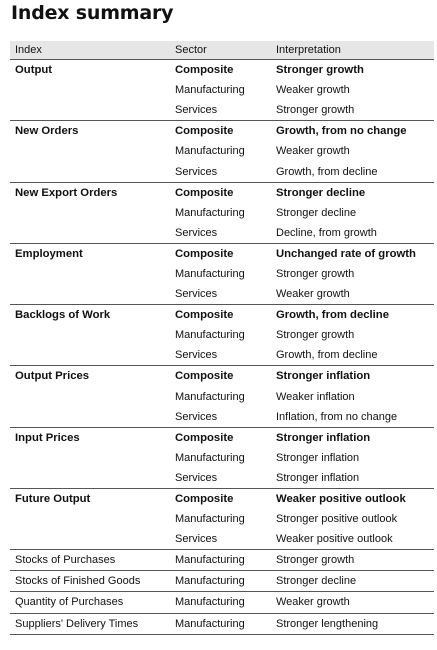 The width and height of the screenshot is (437, 650). I want to click on index-cell: Stocks of Purchases, so click(90, 560).